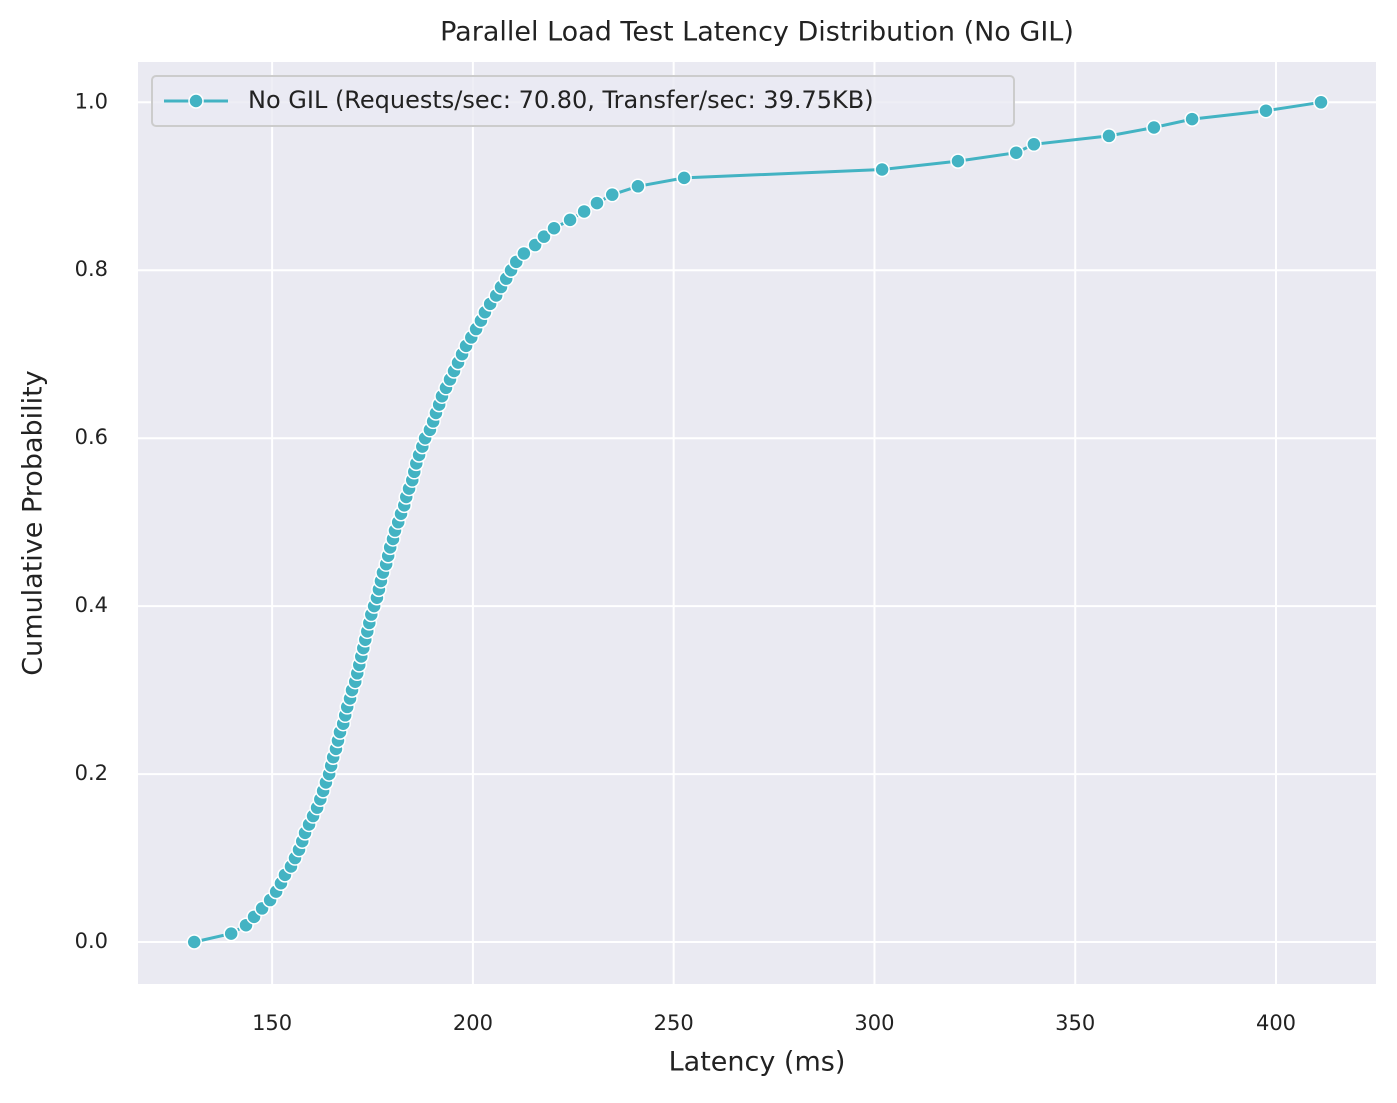 The image size is (1397, 1103). I want to click on x-tick-label: 250, so click(674, 1023).